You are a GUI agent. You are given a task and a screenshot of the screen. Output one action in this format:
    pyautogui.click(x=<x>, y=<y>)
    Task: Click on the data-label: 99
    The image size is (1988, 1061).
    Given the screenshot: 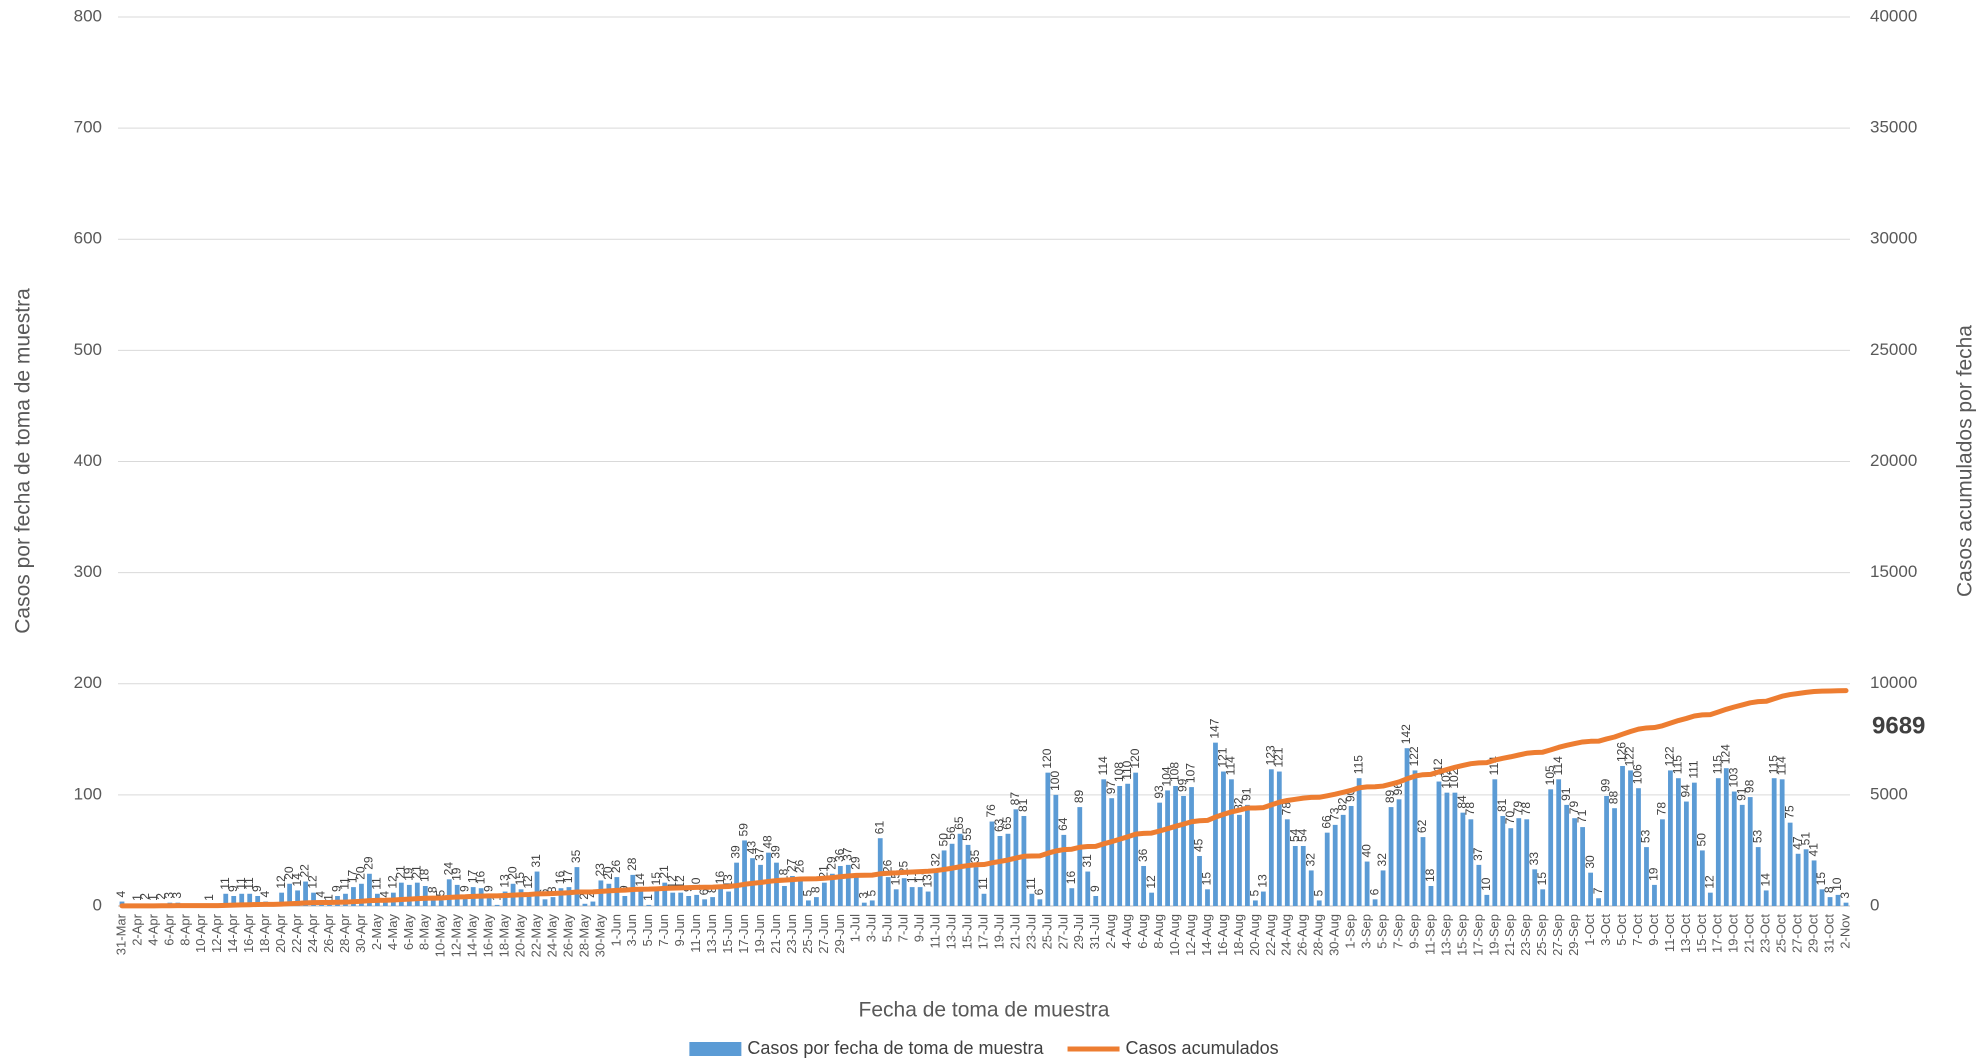 What is the action you would take?
    pyautogui.click(x=1606, y=785)
    